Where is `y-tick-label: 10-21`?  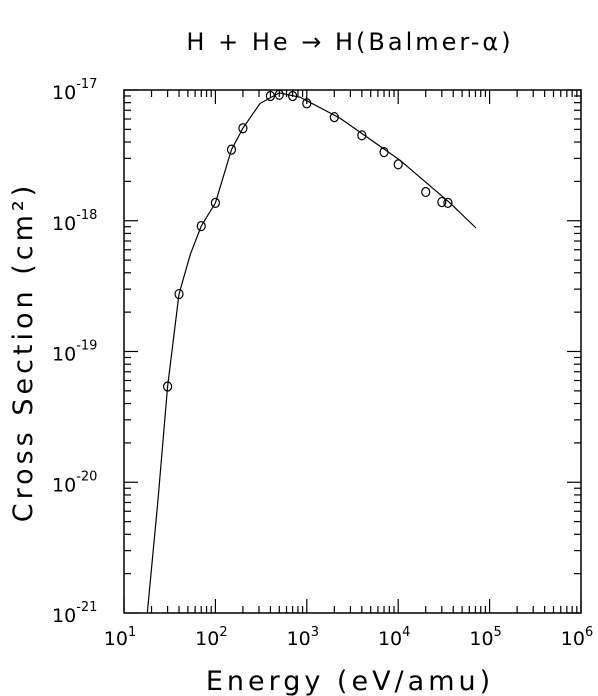
y-tick-label: 10-21 is located at coordinates (74, 613).